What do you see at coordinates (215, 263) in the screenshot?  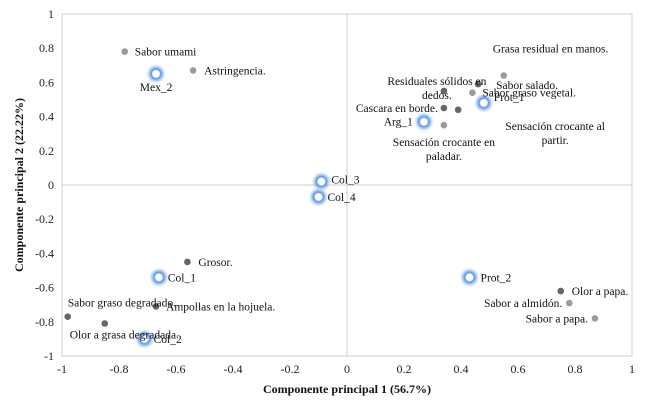 I see `attribute-label: Grosor.` at bounding box center [215, 263].